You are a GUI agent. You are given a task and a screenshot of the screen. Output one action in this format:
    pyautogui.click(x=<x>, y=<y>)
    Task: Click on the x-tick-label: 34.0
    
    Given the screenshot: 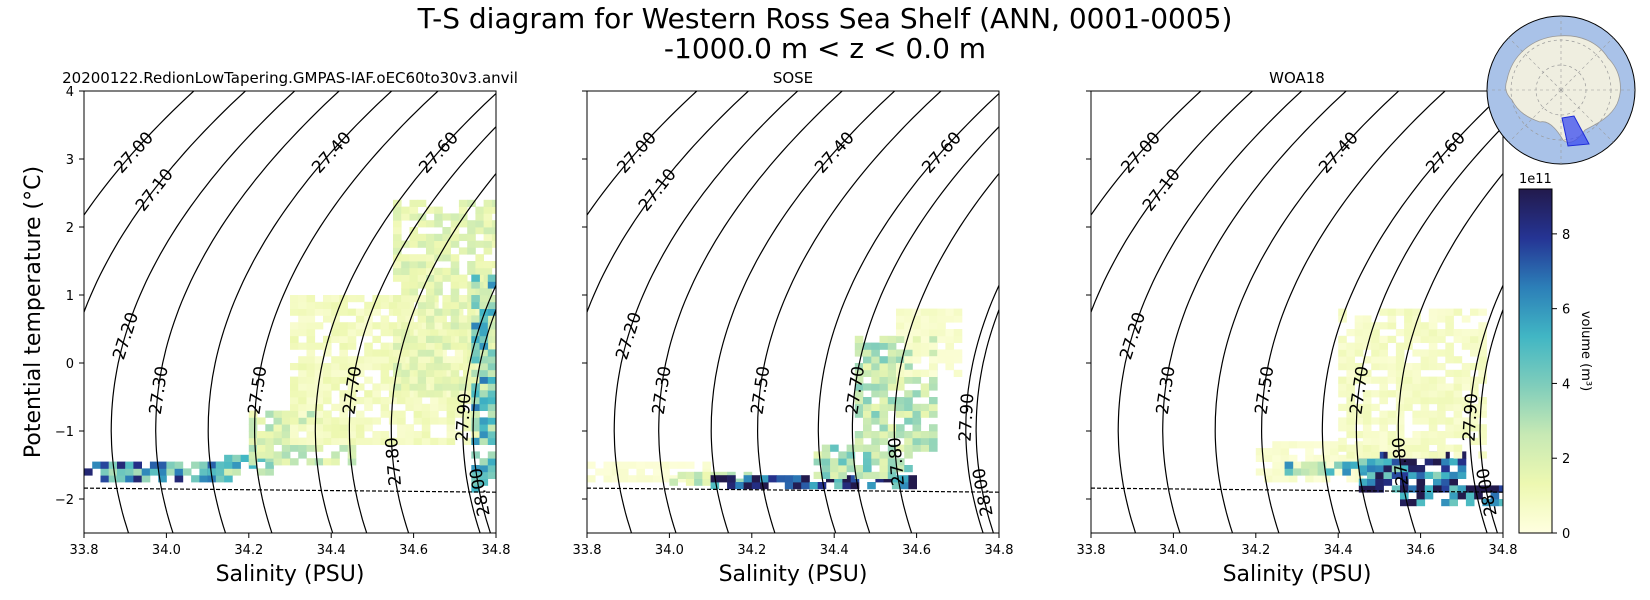 What is the action you would take?
    pyautogui.click(x=166, y=550)
    